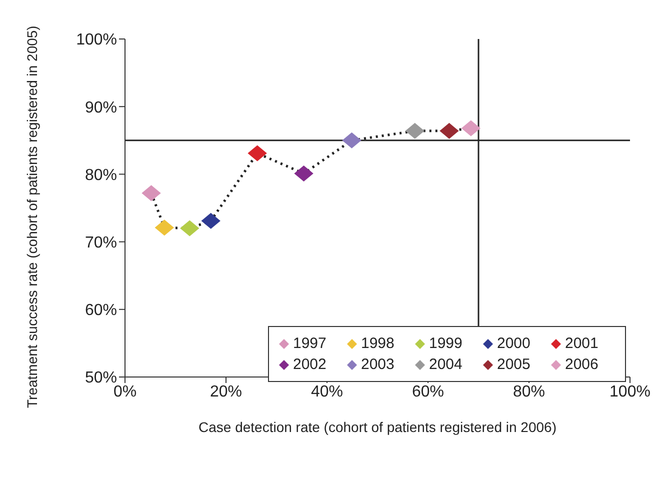 Image resolution: width=664 pixels, height=504 pixels. I want to click on x-axis-title: Case detection rate (cohort of patients registered in 2006), so click(377, 427).